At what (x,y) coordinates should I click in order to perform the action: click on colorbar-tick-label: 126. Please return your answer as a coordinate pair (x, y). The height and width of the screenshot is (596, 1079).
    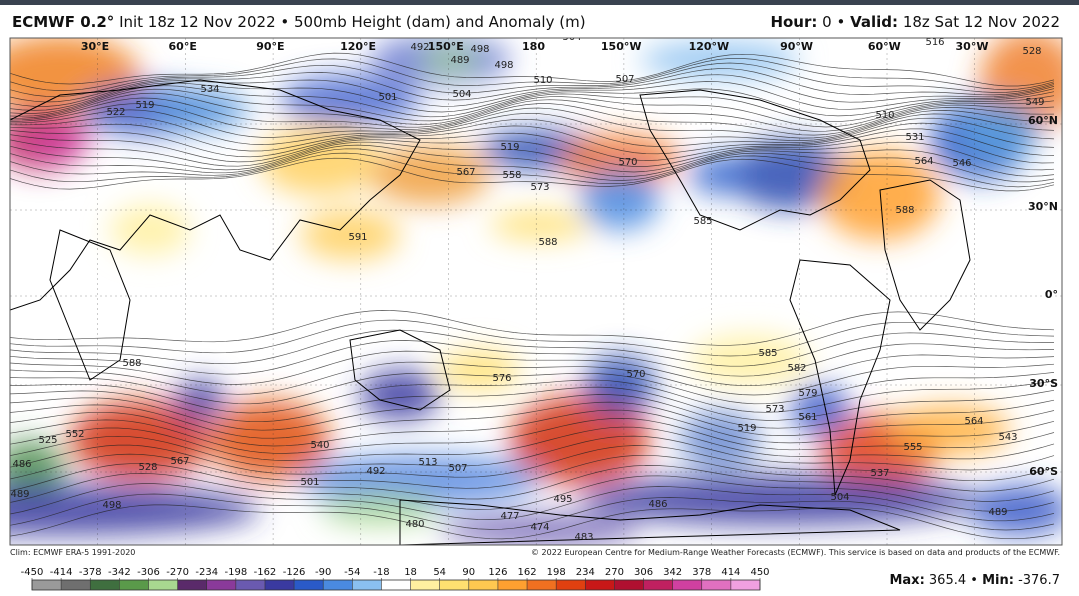
    Looking at the image, I should click on (497, 572).